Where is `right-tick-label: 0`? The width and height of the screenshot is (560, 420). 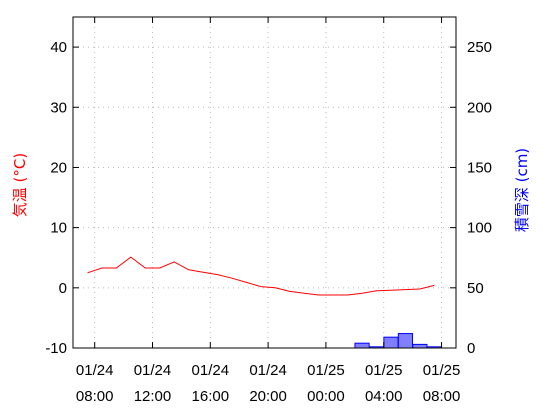 right-tick-label: 0 is located at coordinates (471, 348).